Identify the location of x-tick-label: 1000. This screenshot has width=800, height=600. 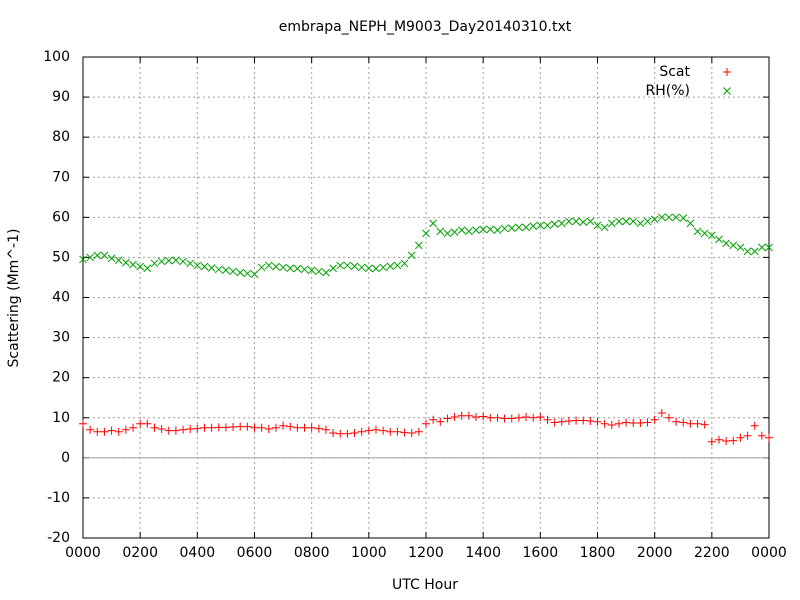
(369, 553).